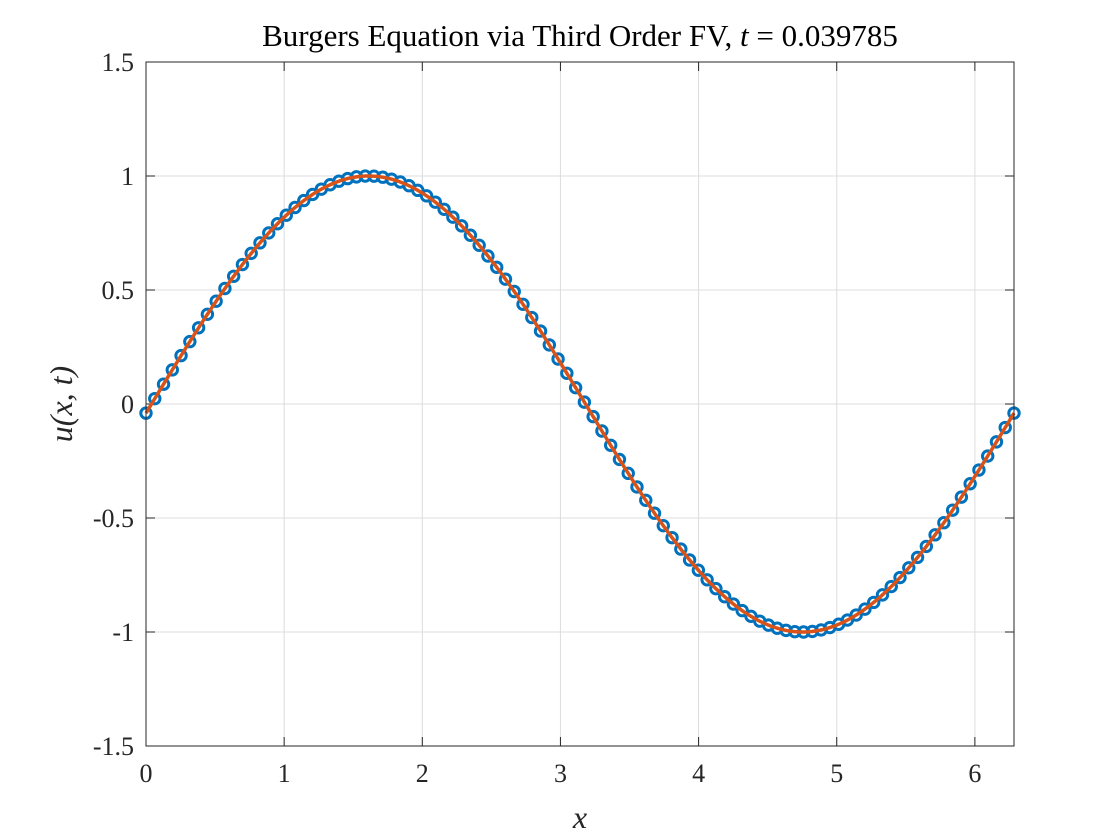 Image resolution: width=1120 pixels, height=840 pixels. I want to click on x-tick-label: 3, so click(560, 773).